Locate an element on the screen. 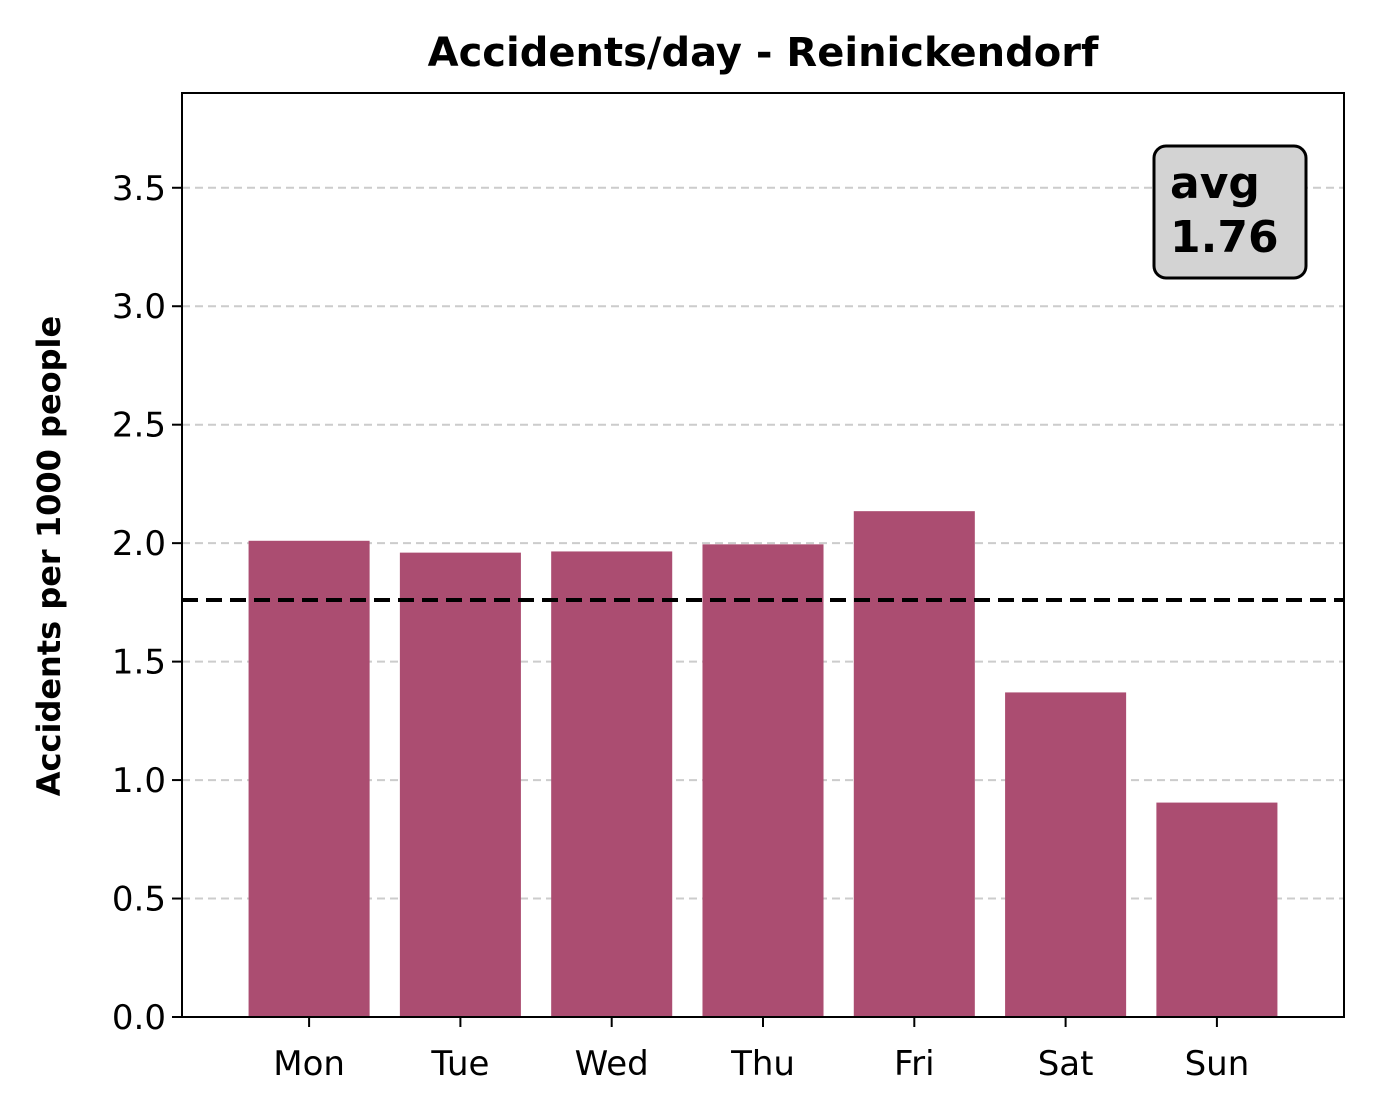  average-label-value: 1.76 is located at coordinates (1224, 237).